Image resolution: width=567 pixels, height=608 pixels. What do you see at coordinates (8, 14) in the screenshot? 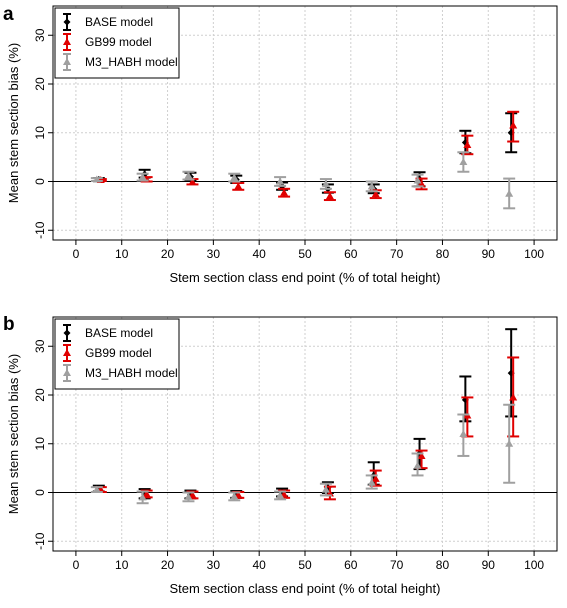
I see `panel-label: a` at bounding box center [8, 14].